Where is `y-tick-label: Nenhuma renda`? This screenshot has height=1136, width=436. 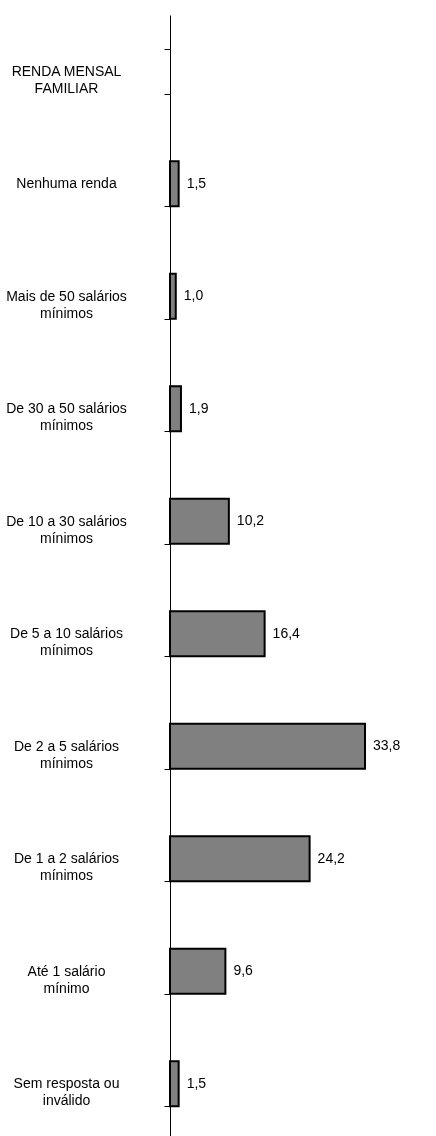
y-tick-label: Nenhuma renda is located at coordinates (66, 183).